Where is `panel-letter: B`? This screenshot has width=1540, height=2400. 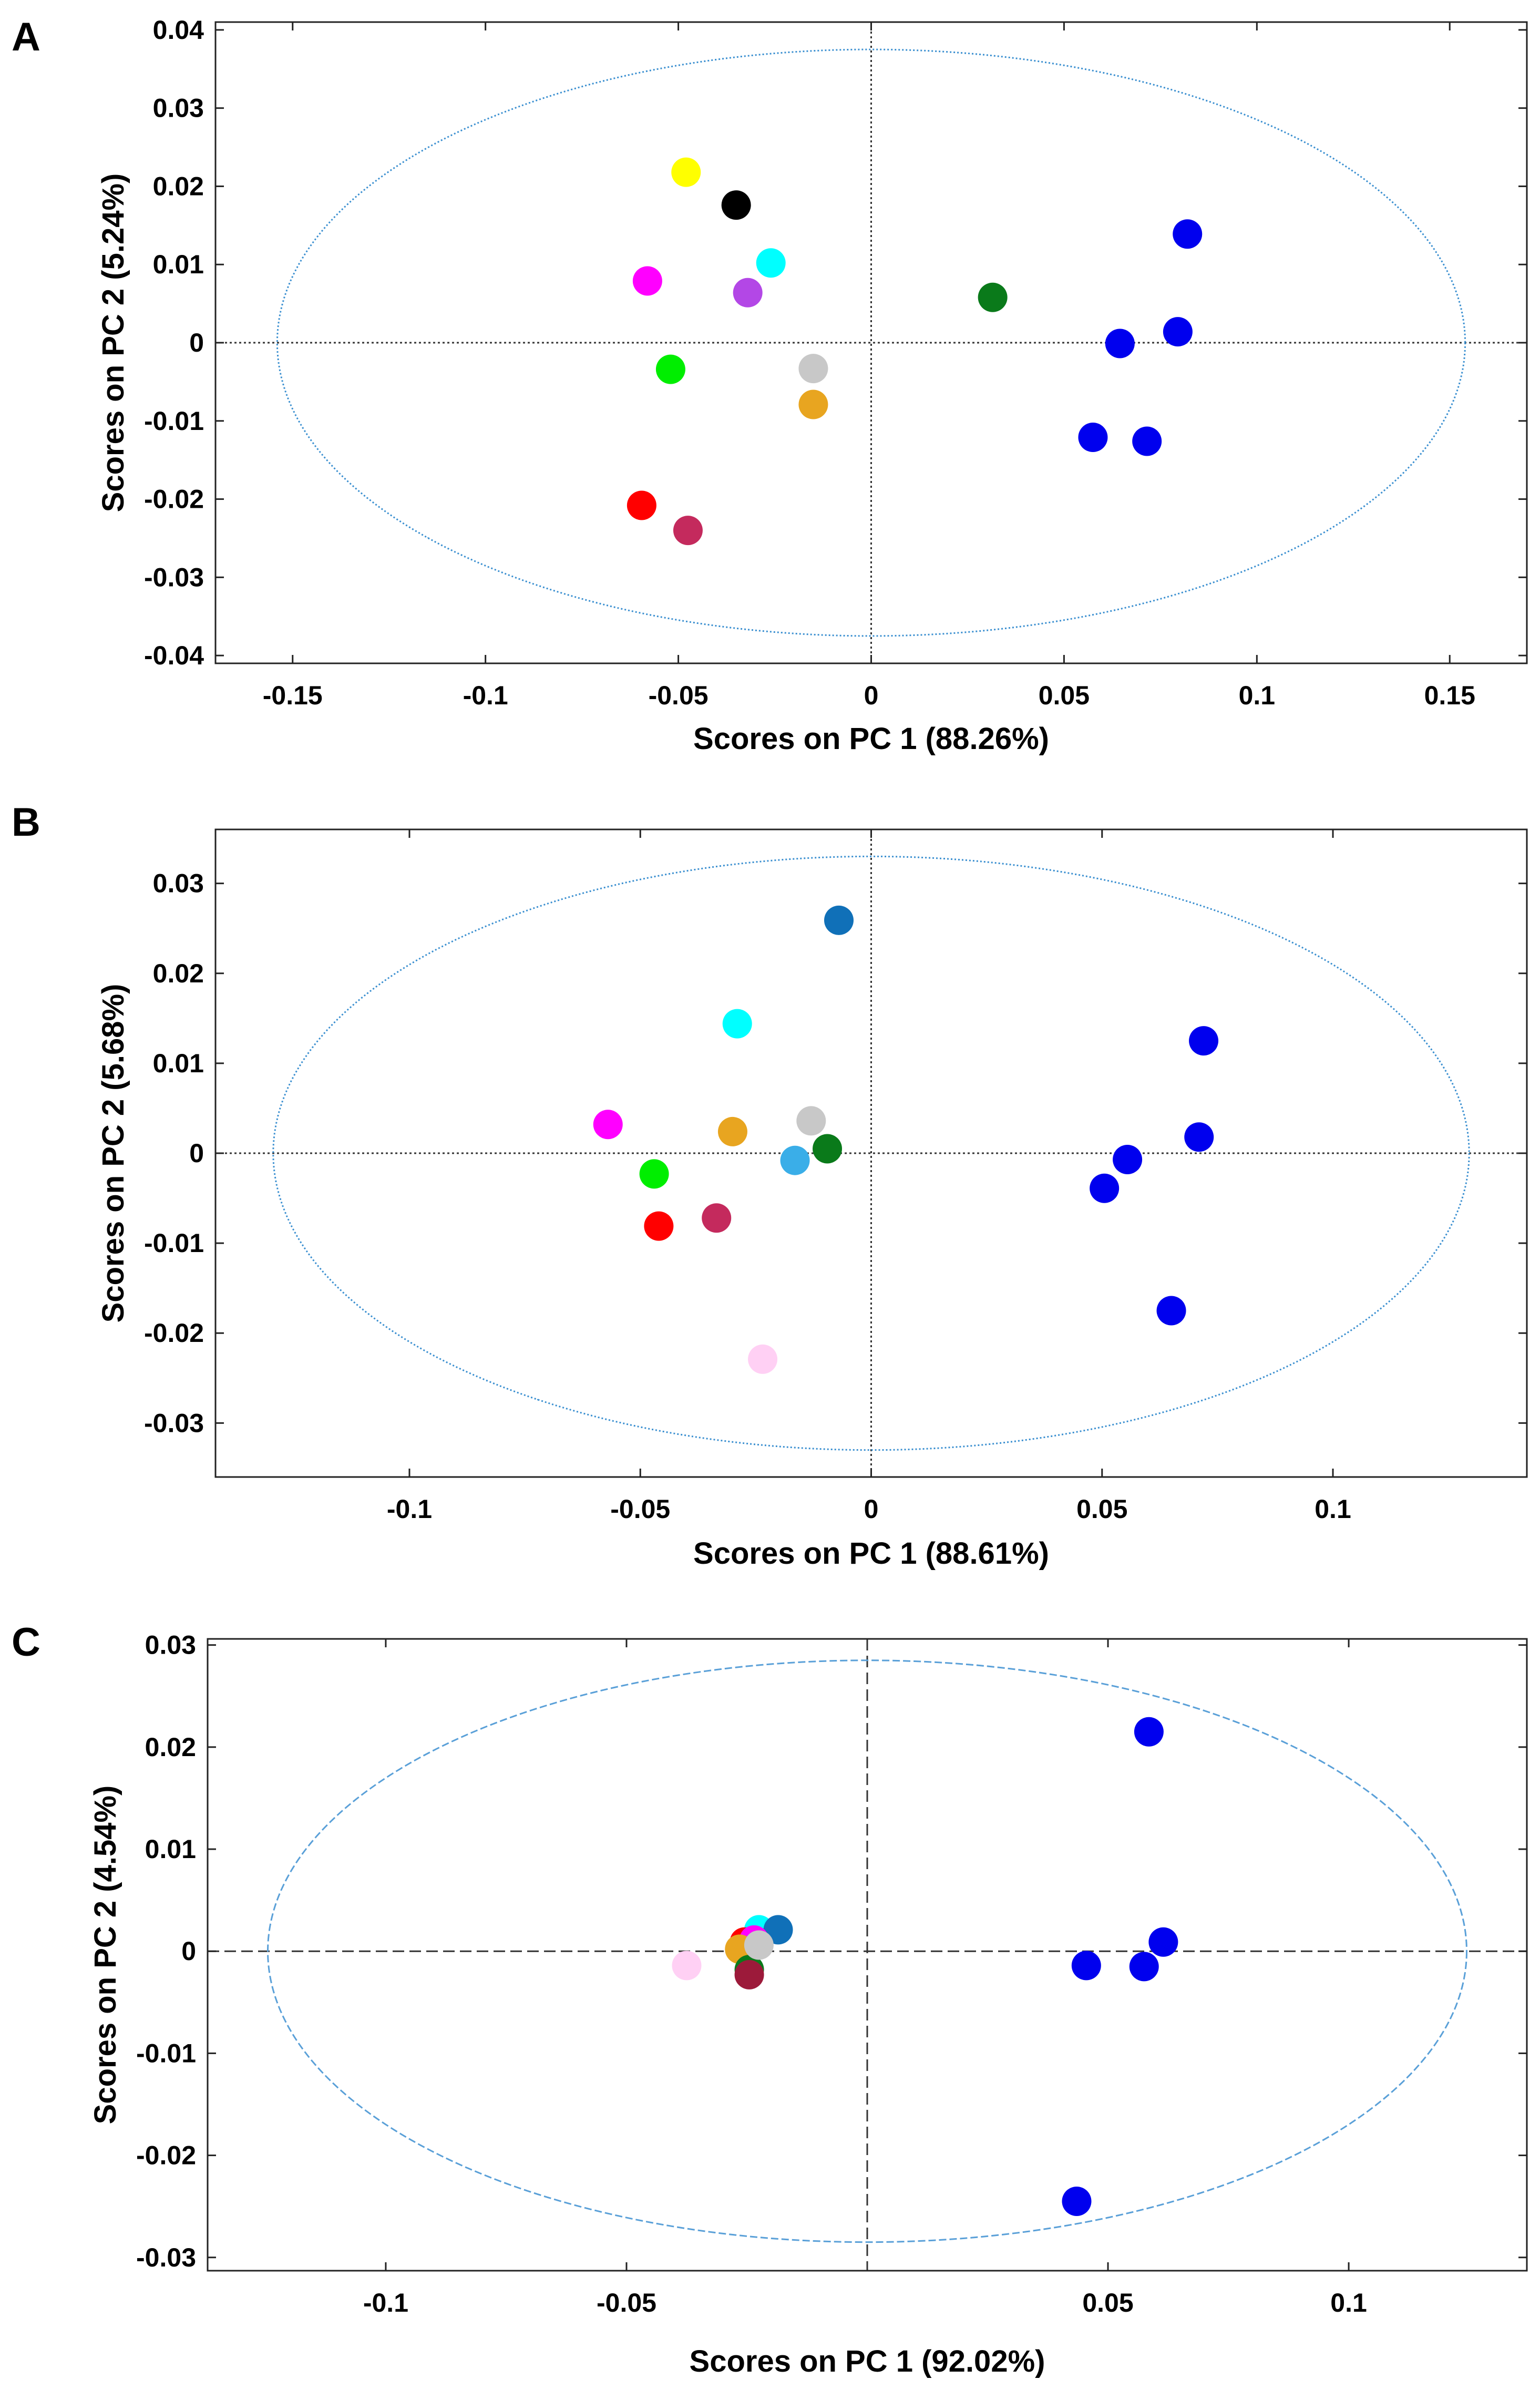
panel-letter: B is located at coordinates (26, 823).